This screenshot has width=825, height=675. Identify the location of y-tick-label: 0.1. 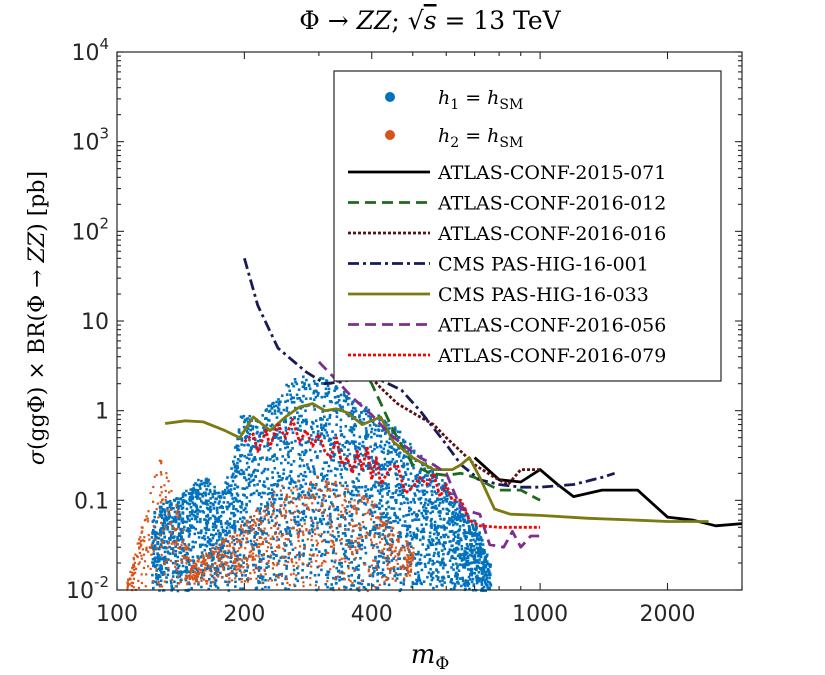
(91, 501).